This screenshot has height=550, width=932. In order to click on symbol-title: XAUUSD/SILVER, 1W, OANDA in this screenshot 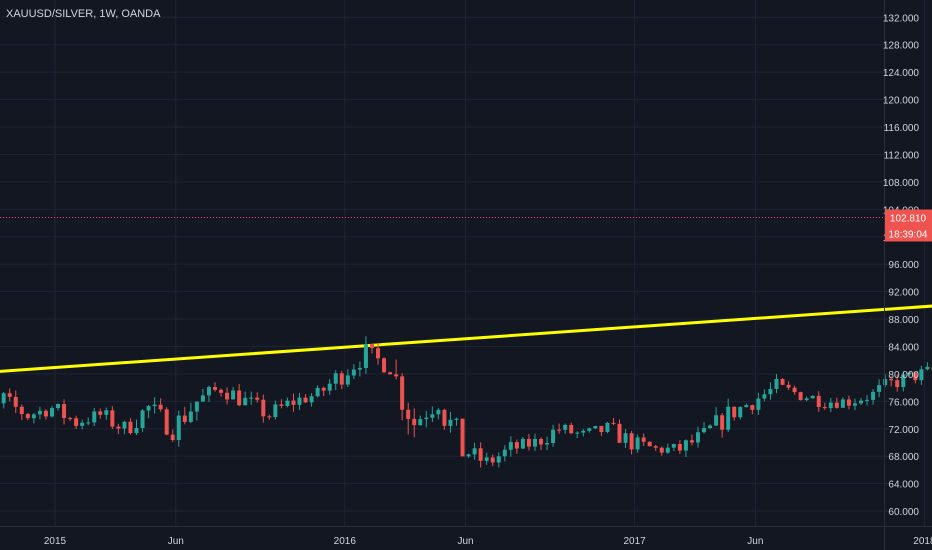, I will do `click(83, 14)`.